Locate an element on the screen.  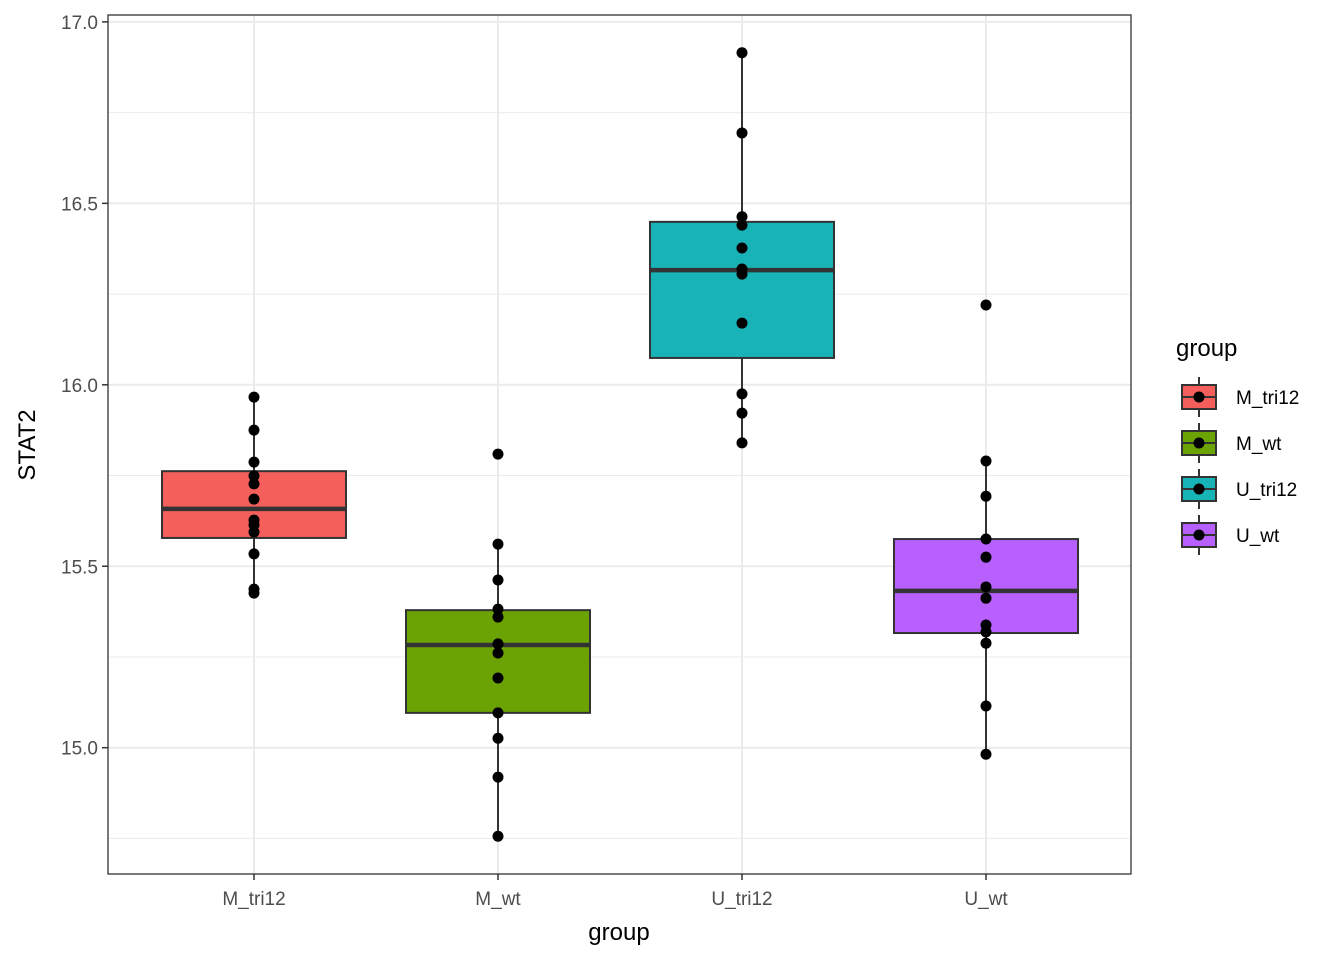
legend-title: group is located at coordinates (1206, 348).